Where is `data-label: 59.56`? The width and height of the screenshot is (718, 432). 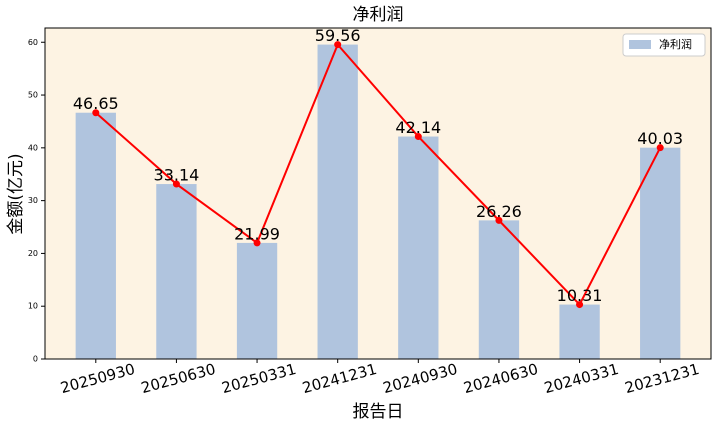 data-label: 59.56 is located at coordinates (338, 35).